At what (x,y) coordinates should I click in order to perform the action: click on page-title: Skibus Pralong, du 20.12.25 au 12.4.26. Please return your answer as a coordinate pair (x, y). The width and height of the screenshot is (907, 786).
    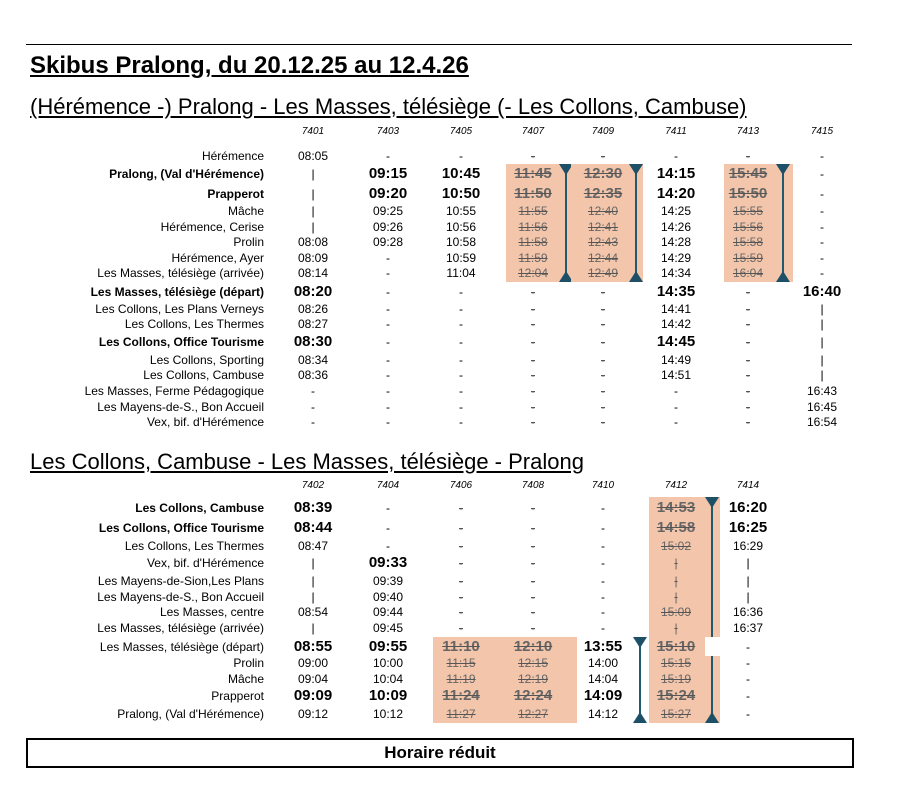
    Looking at the image, I should click on (249, 65).